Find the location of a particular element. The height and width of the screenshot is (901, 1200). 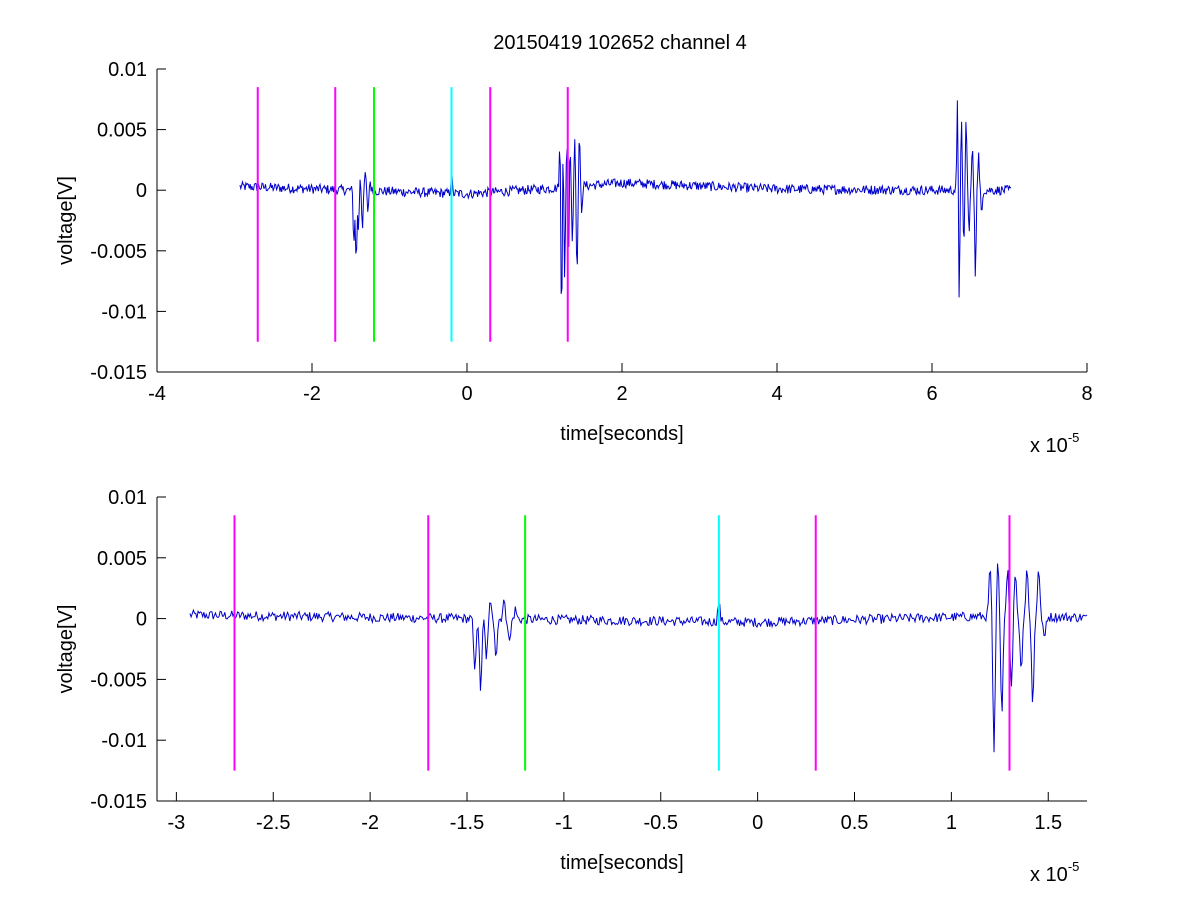

x-tick-label: 2 is located at coordinates (621, 394).